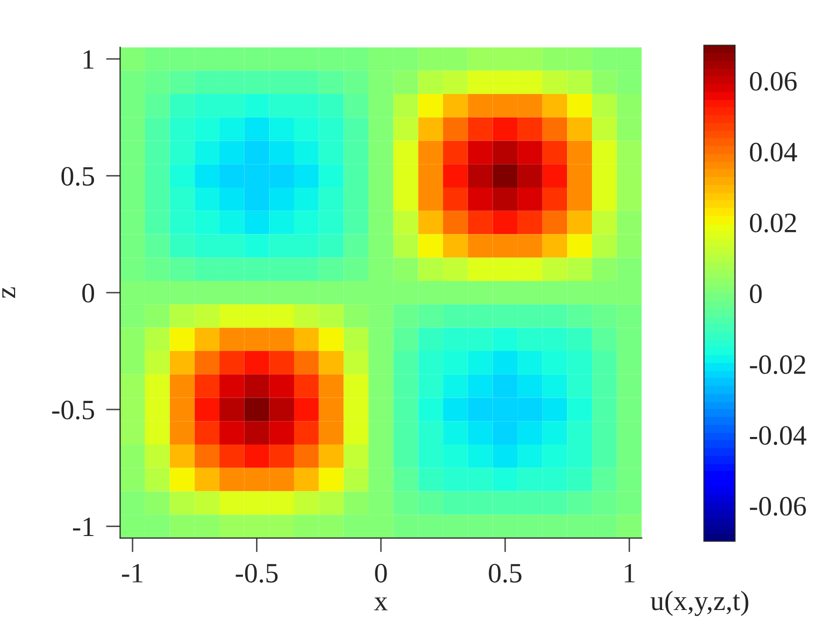 Image resolution: width=840 pixels, height=630 pixels. What do you see at coordinates (89, 59) in the screenshot?
I see `y-tick-label: 1` at bounding box center [89, 59].